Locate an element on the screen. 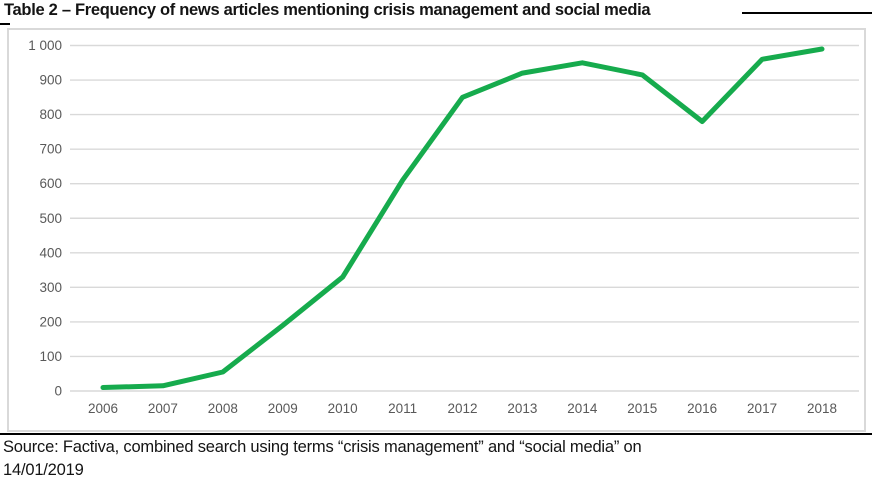 The image size is (872, 485). y-tick-label: 400 is located at coordinates (50, 252).